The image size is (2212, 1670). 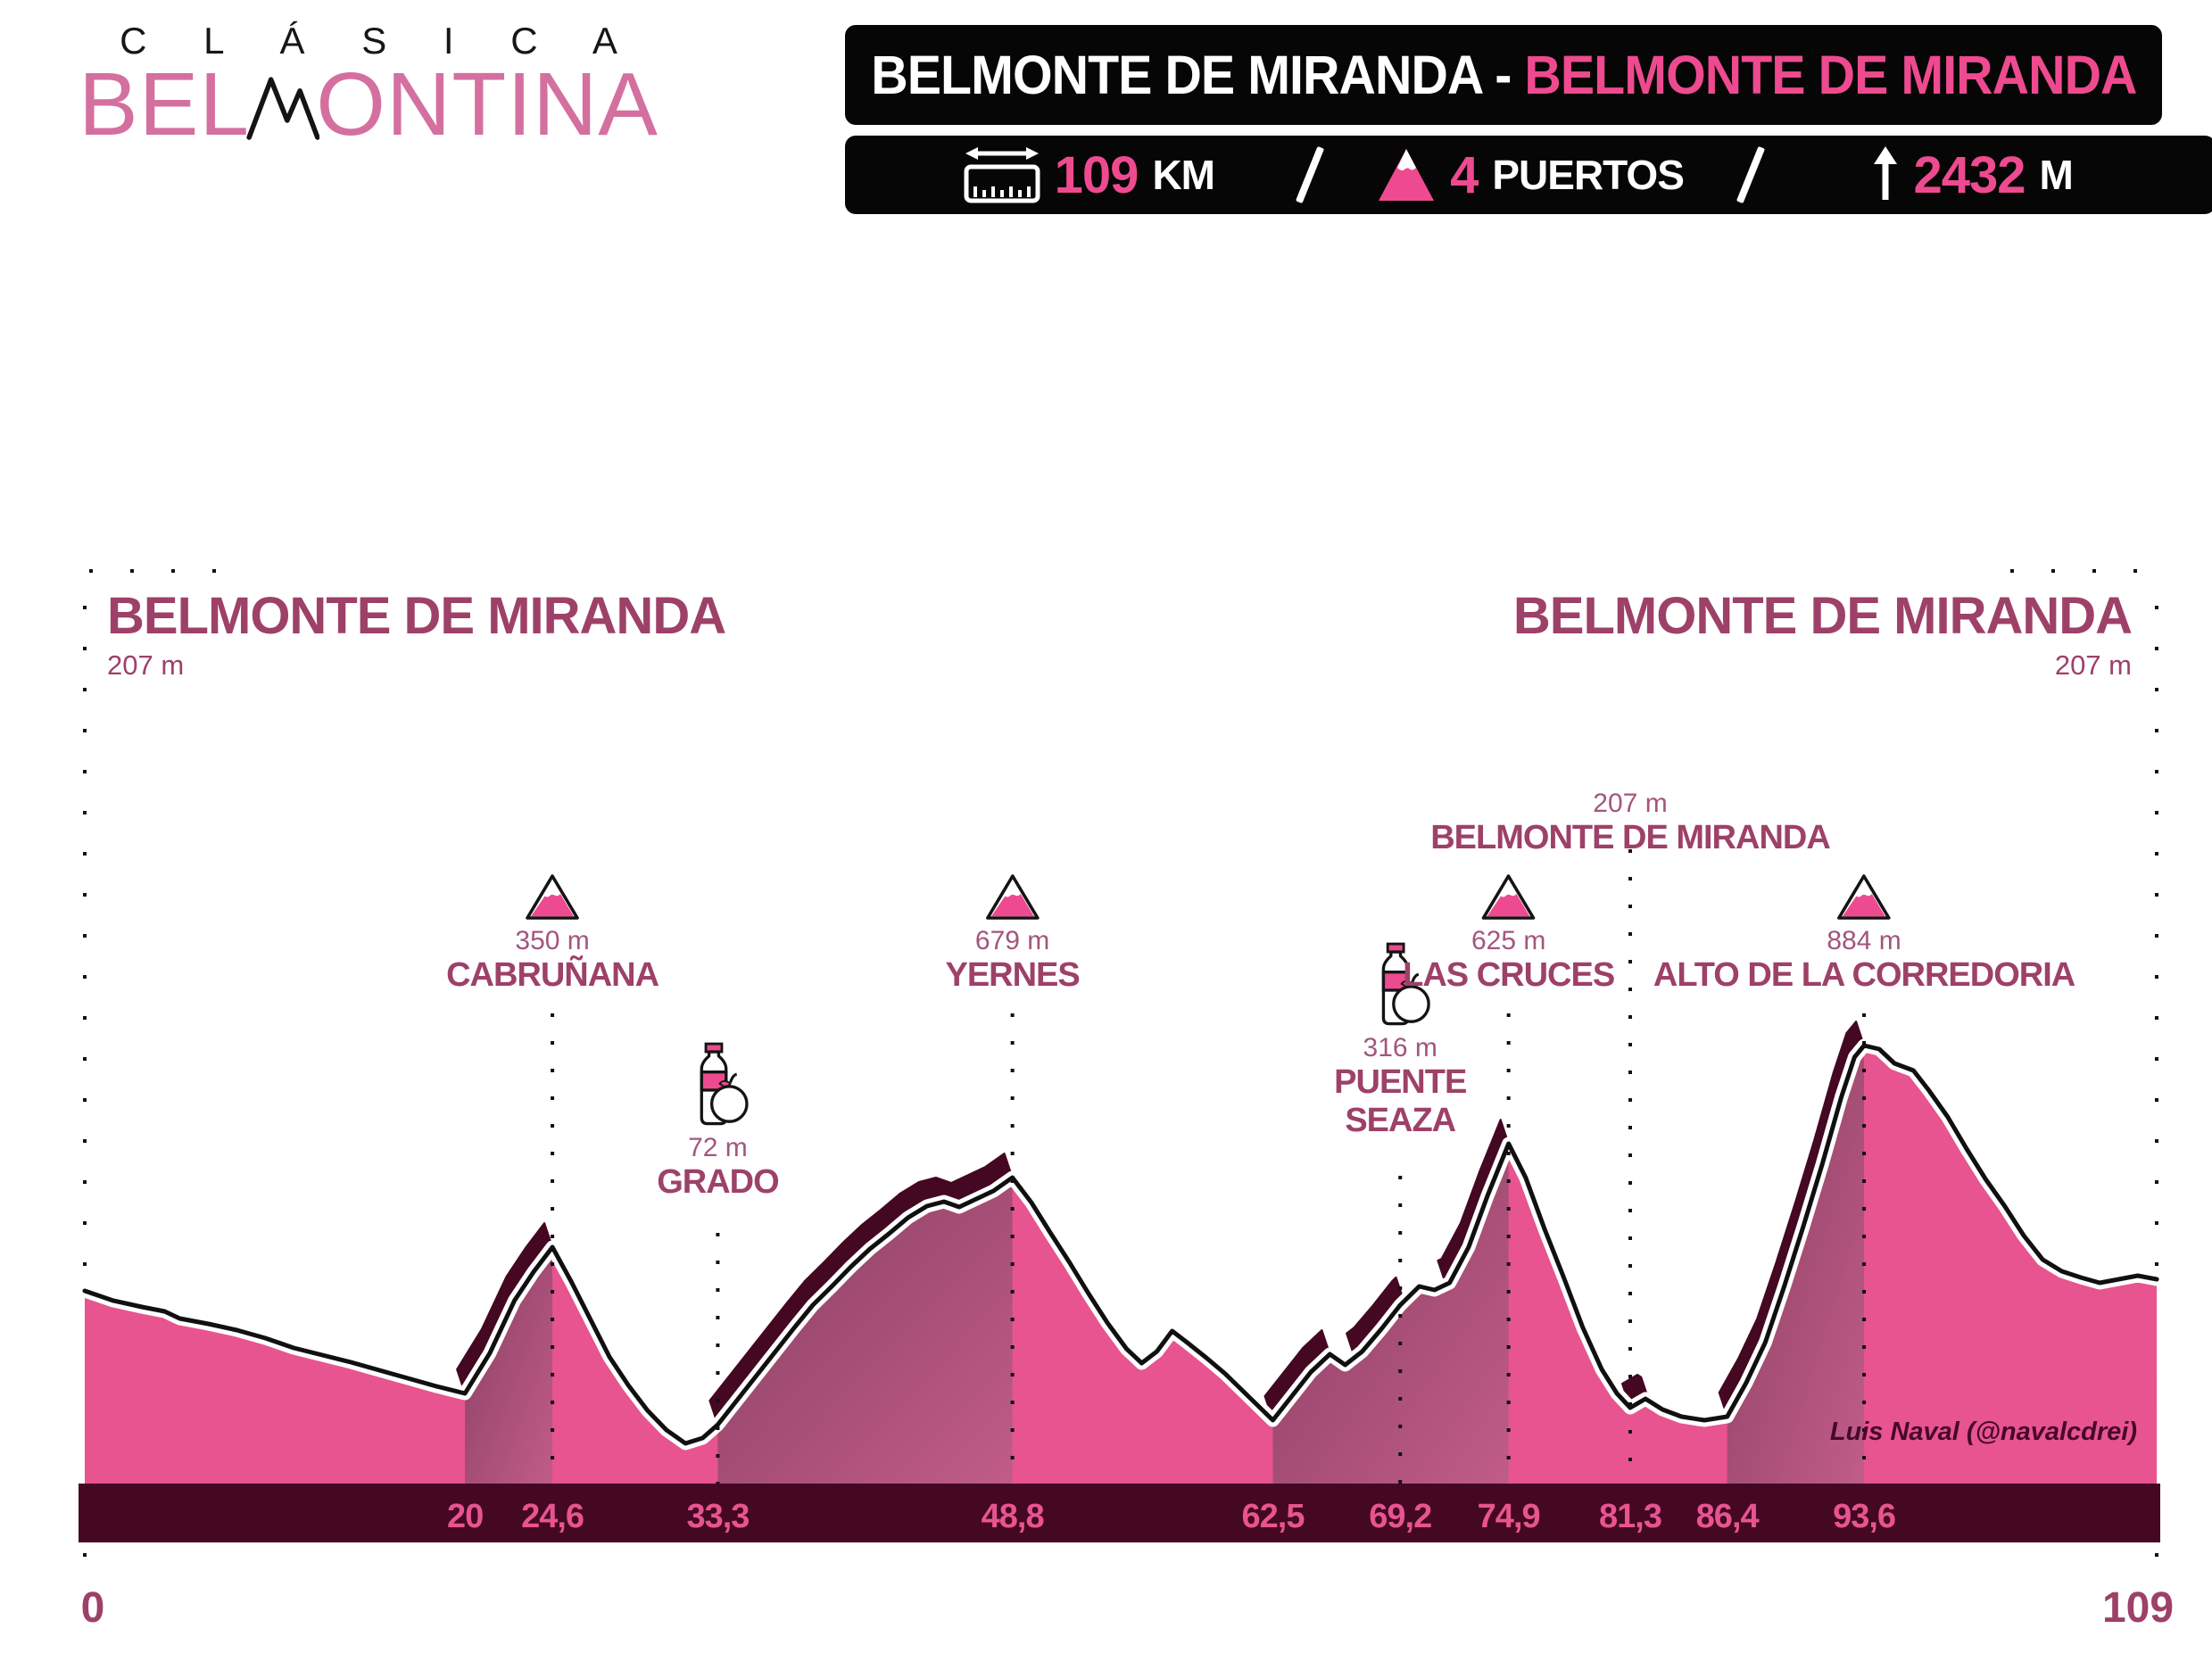 I want to click on route-start-name: BELMONTE DE MIRANDA, so click(x=1176, y=75).